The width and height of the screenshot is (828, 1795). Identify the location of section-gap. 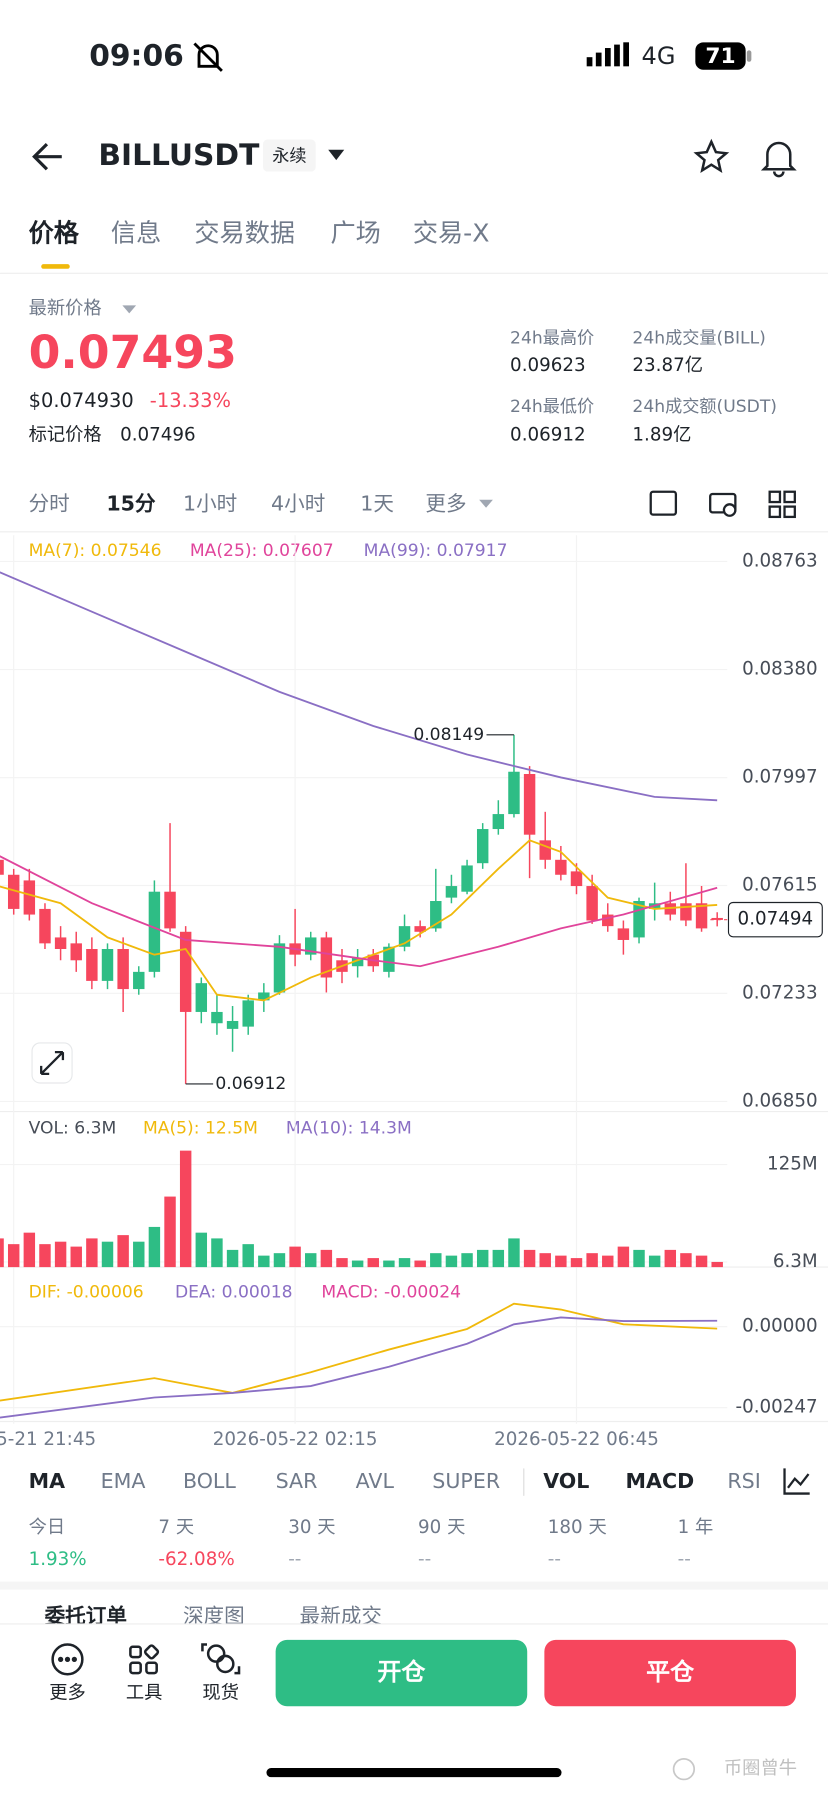
(414, 1585).